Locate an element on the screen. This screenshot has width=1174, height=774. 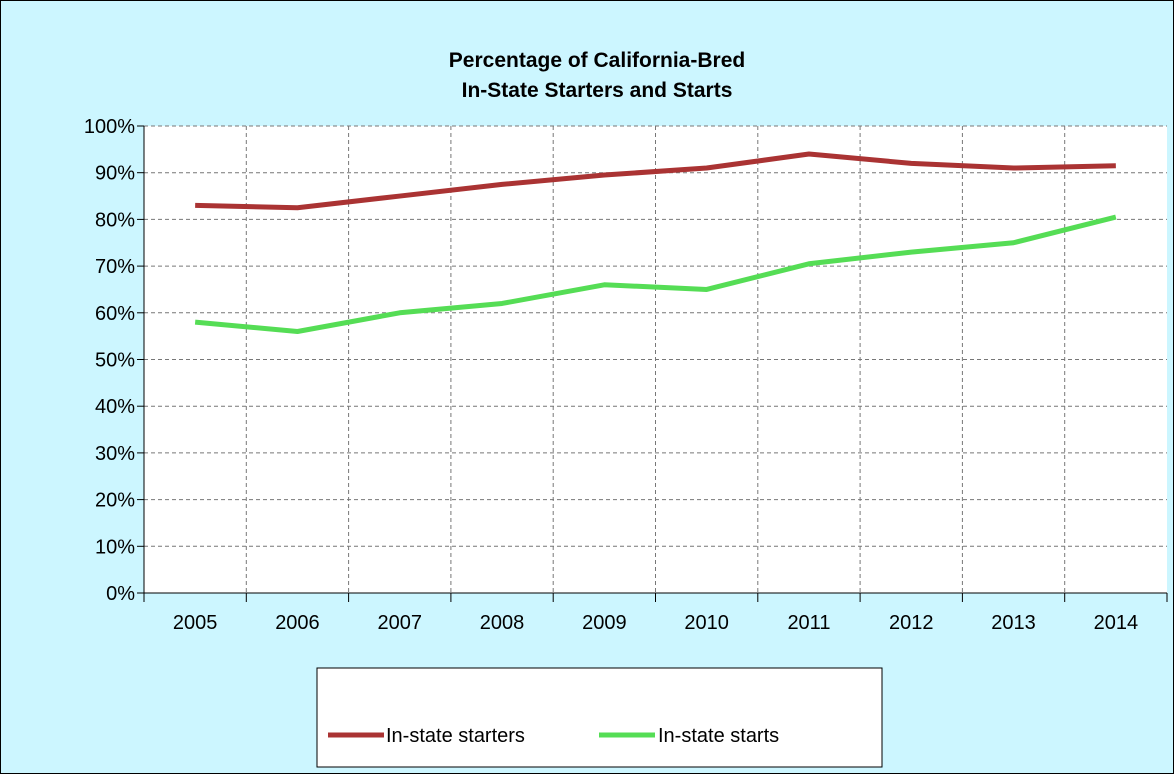
y-tick-label: 60% is located at coordinates (115, 314).